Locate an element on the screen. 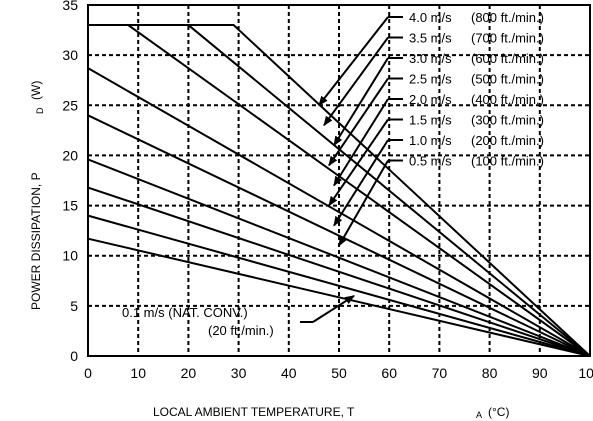 This screenshot has height=421, width=593. x-tick-label-50: 50 is located at coordinates (339, 373).